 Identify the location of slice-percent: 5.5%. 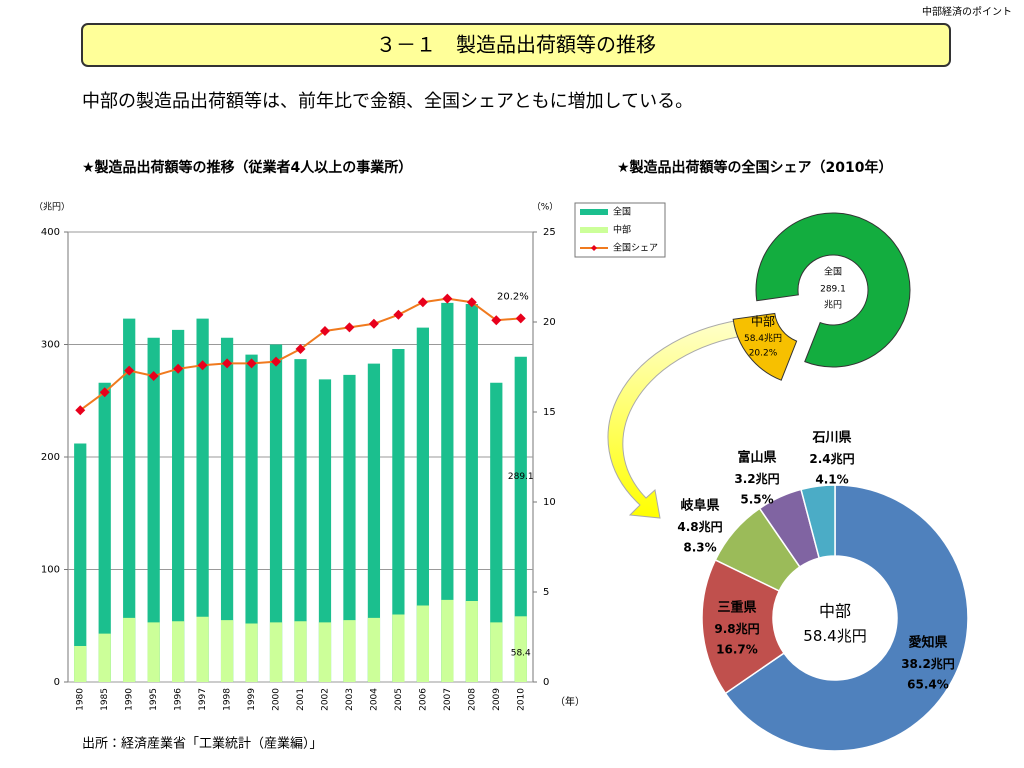
(756, 500).